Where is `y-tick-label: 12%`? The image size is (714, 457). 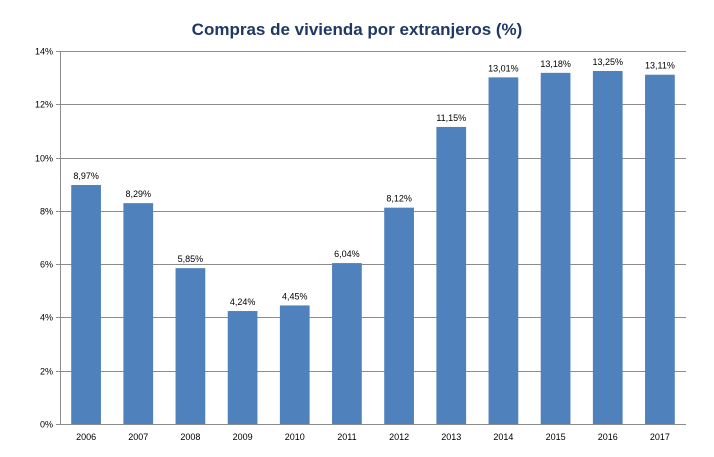 y-tick-label: 12% is located at coordinates (44, 105).